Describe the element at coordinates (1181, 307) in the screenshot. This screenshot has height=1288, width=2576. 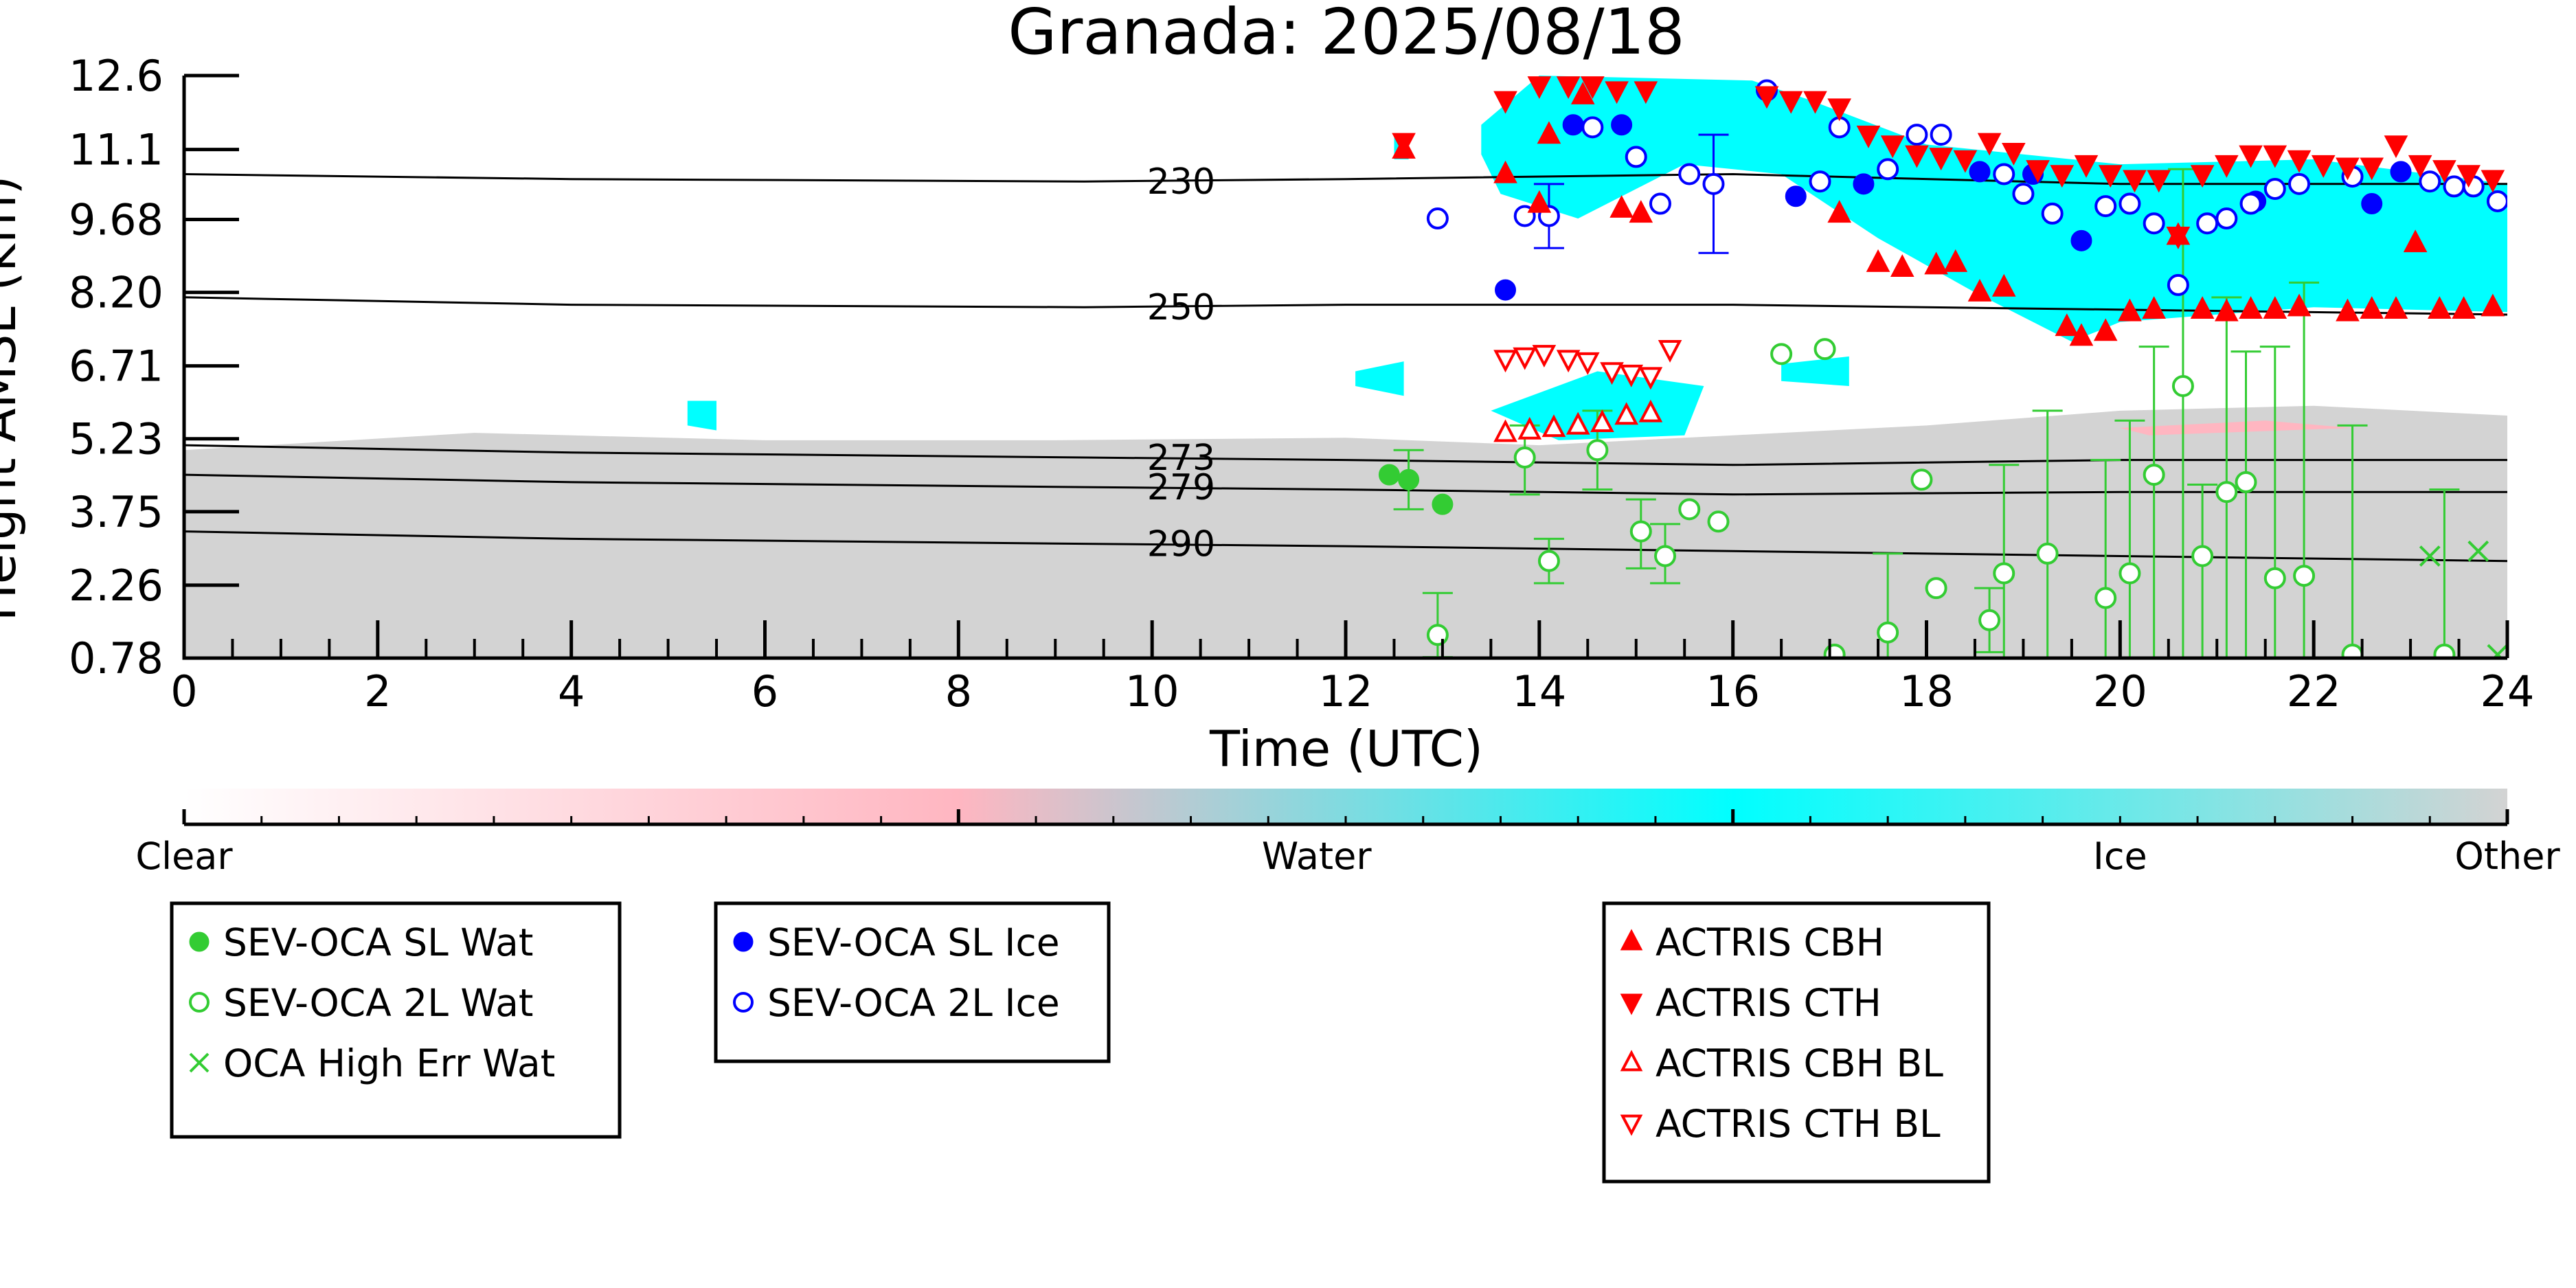
I see `contour-label-250: 250` at that location.